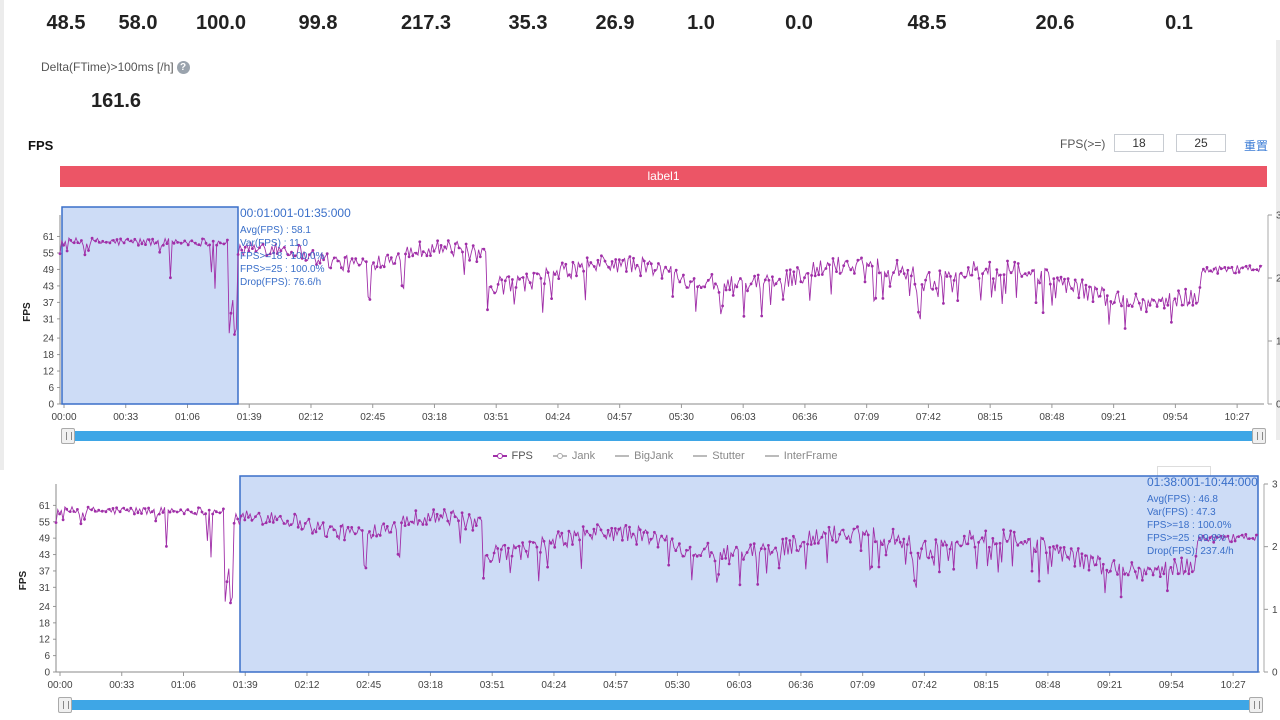 This screenshot has height=720, width=1280. What do you see at coordinates (799, 23) in the screenshot?
I see `stat-value: 0.0` at bounding box center [799, 23].